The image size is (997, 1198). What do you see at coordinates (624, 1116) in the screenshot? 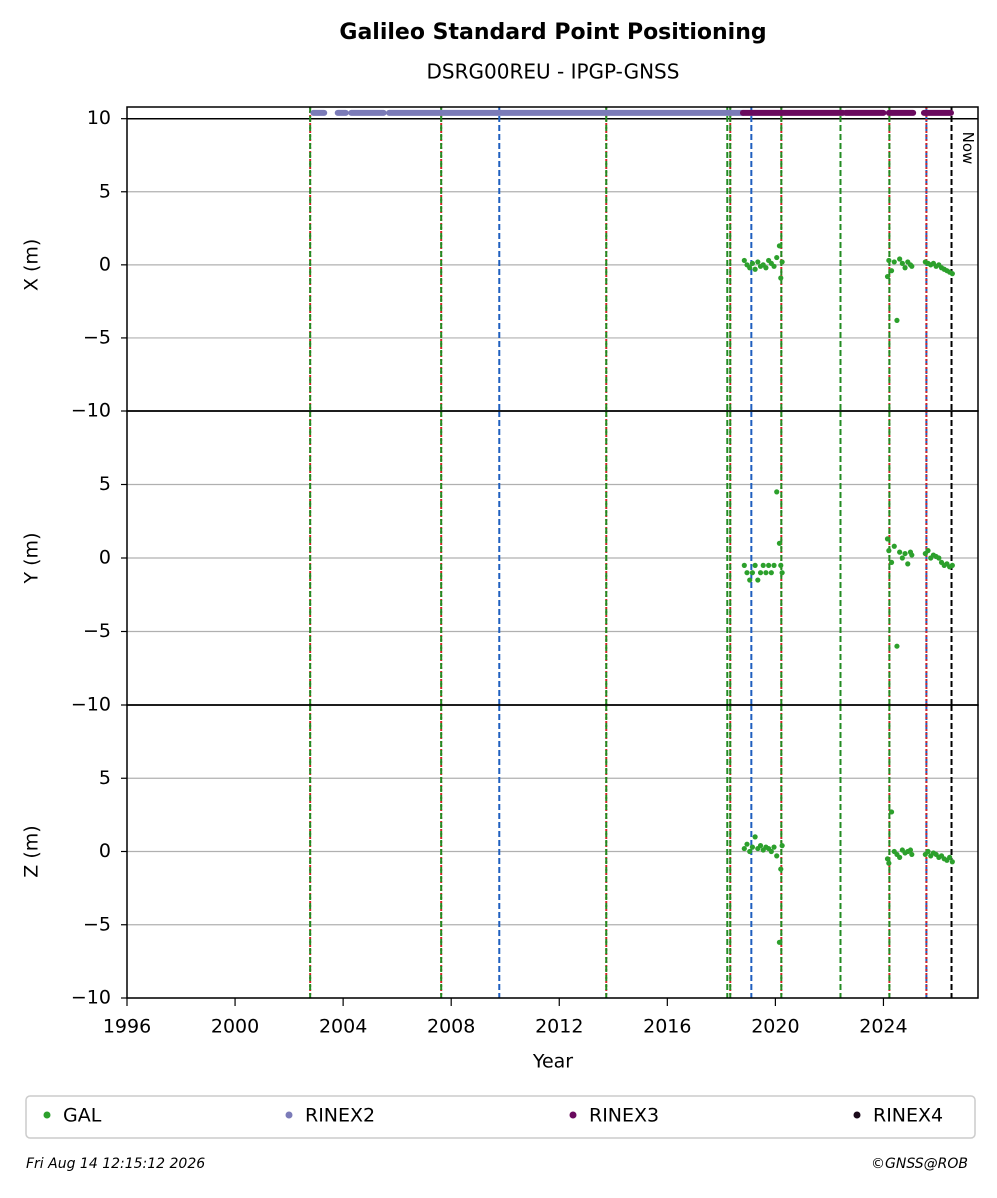
I see `legend-label: RINEX3` at bounding box center [624, 1116].